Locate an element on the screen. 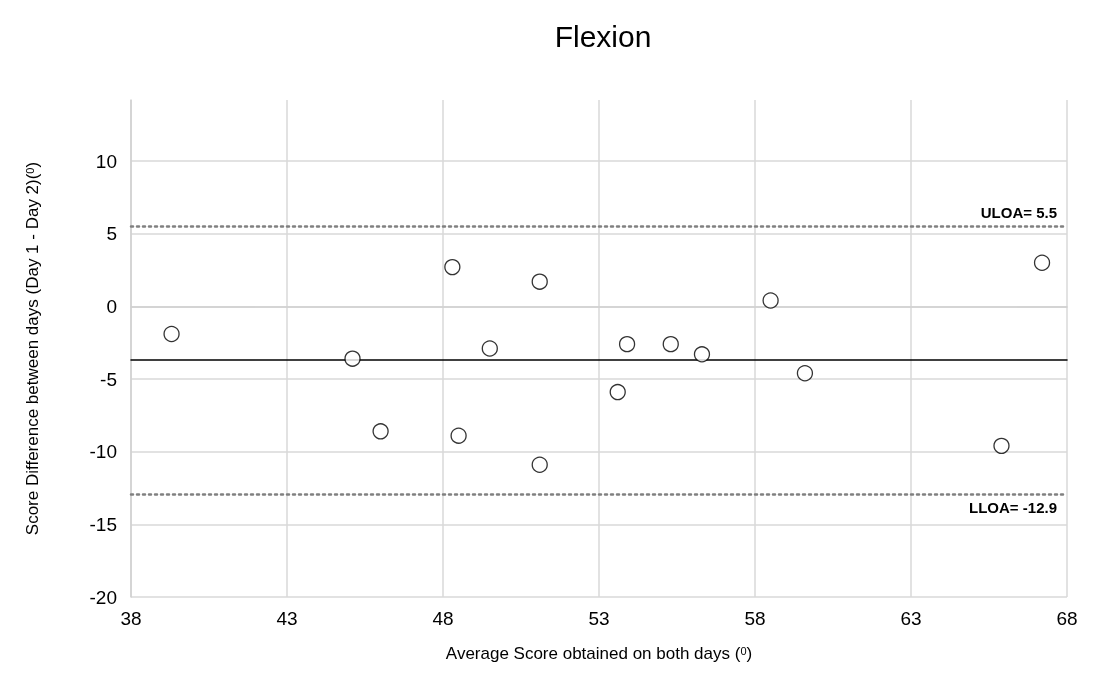  ref-line-label: LLOA= -12.9 is located at coordinates (1013, 507).